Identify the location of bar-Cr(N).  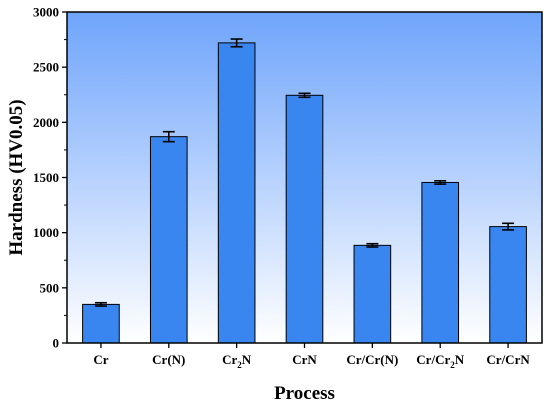
(168, 240).